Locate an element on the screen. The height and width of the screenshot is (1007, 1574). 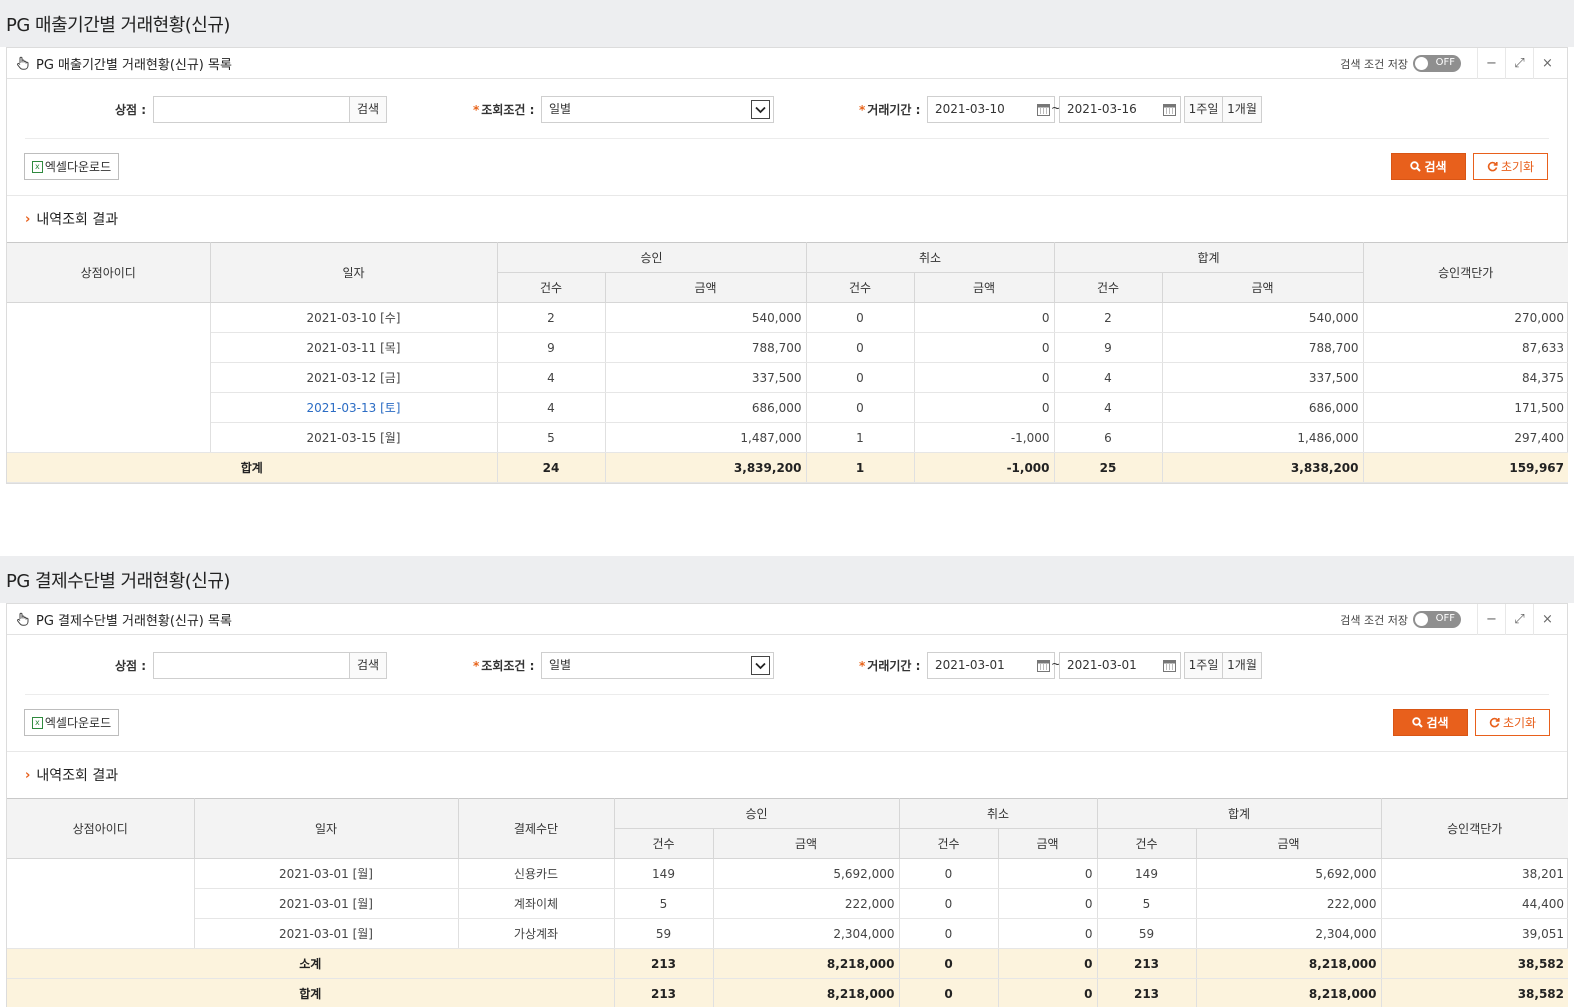
cancel-amount-cell: -1,000 is located at coordinates (984, 467).